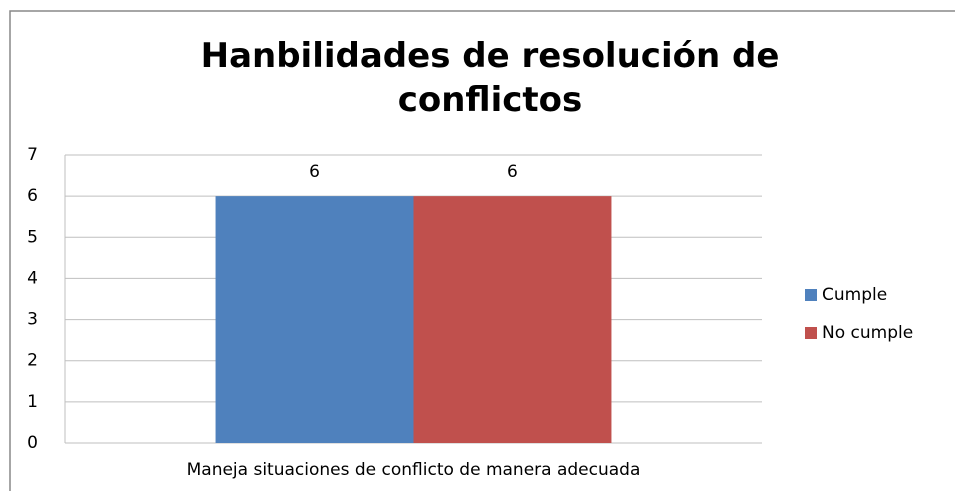  What do you see at coordinates (32, 196) in the screenshot?
I see `y-tick-label: 6` at bounding box center [32, 196].